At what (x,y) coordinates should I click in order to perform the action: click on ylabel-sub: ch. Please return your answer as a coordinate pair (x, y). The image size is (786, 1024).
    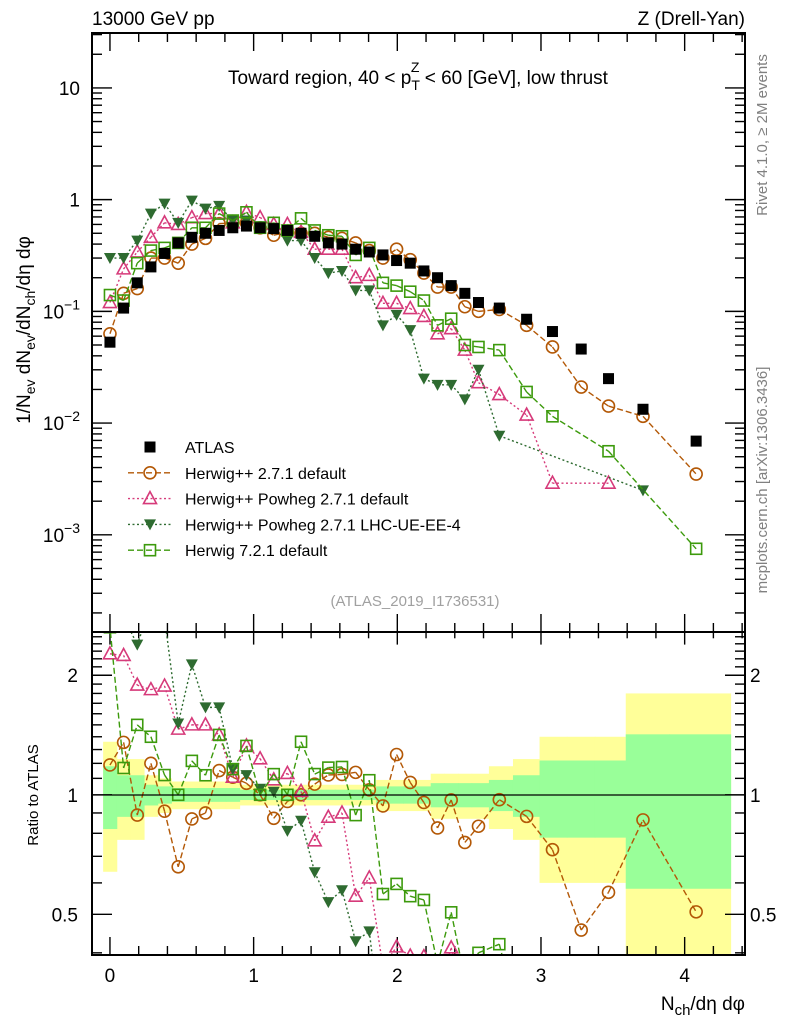
    Looking at the image, I should click on (30, 298).